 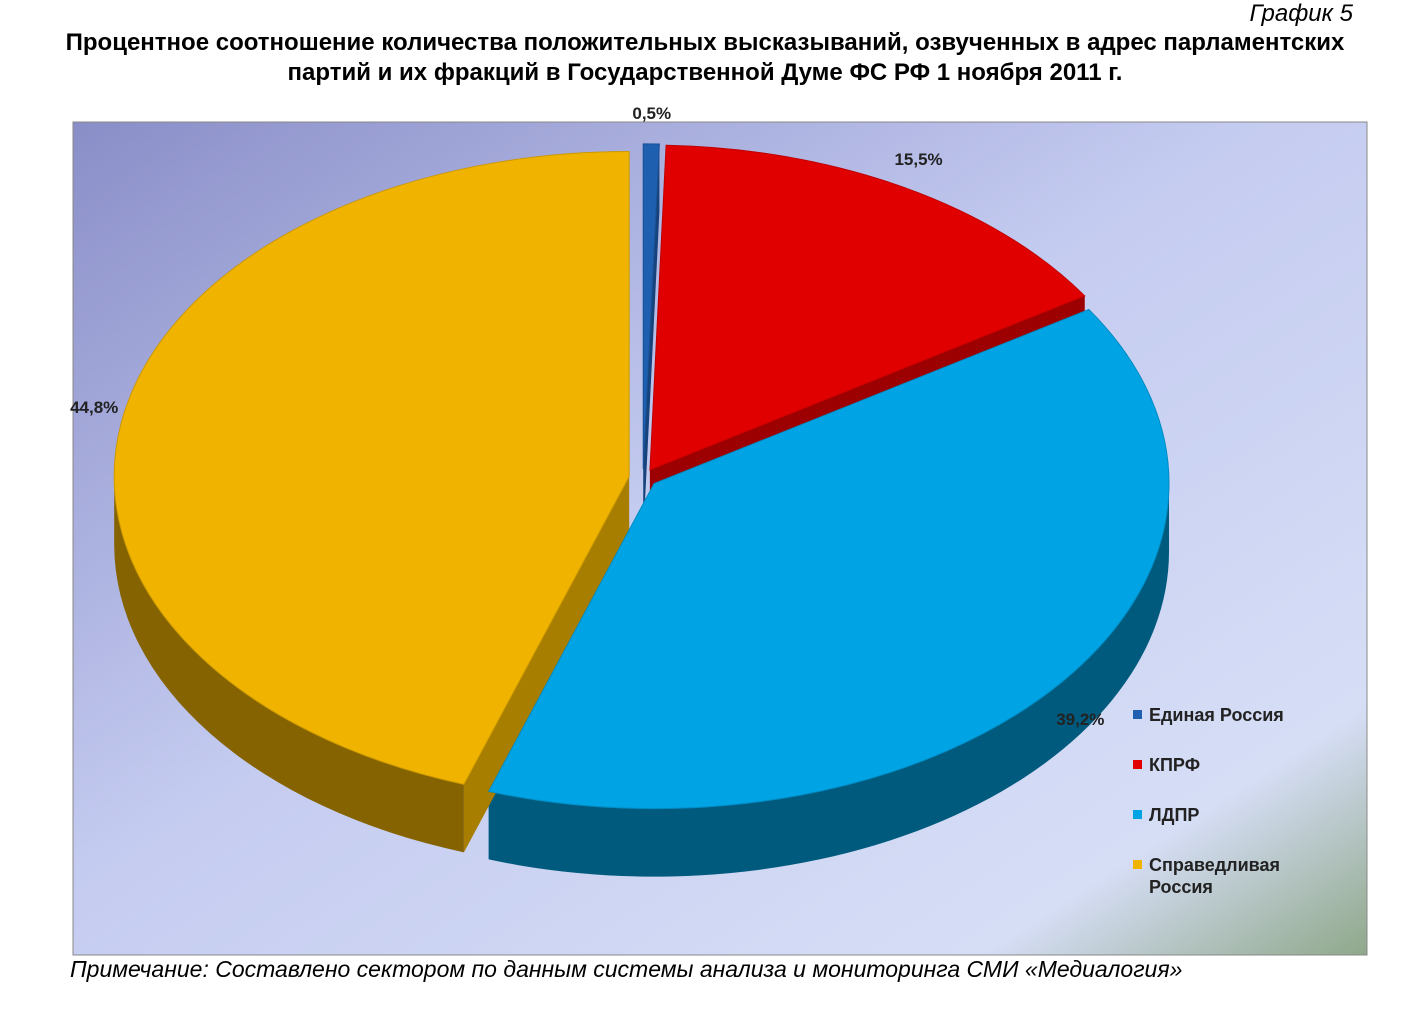 What do you see at coordinates (1216, 715) in the screenshot?
I see `legend-label: Единая Россия` at bounding box center [1216, 715].